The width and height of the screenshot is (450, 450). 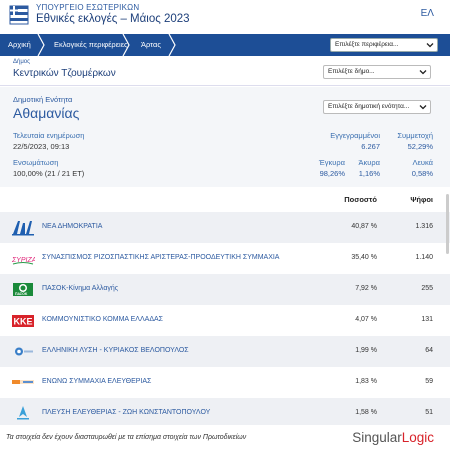 I want to click on registered-value: 6.267, so click(x=370, y=146).